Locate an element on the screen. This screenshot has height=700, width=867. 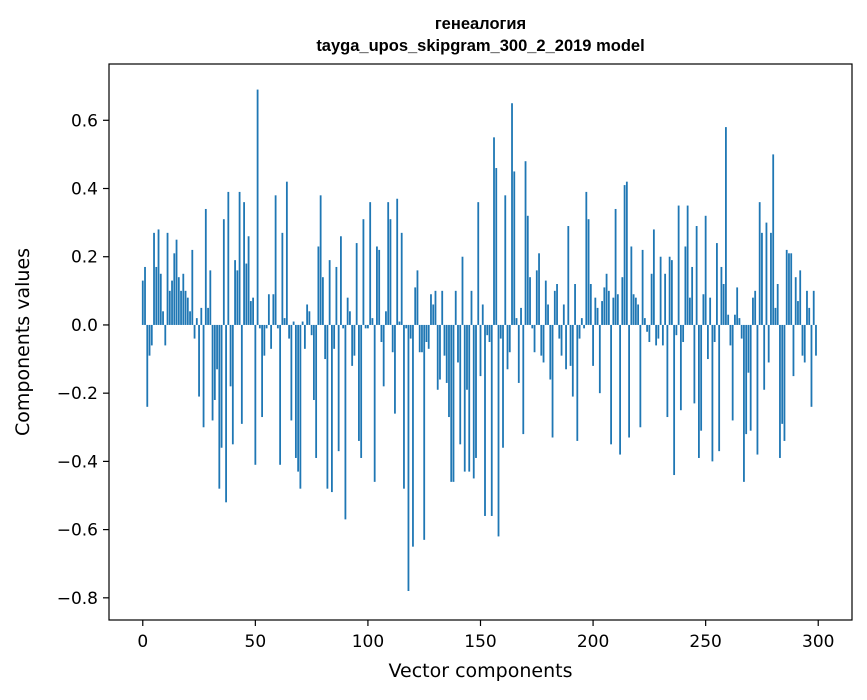
x-axis-label: Vector components is located at coordinates (481, 671).